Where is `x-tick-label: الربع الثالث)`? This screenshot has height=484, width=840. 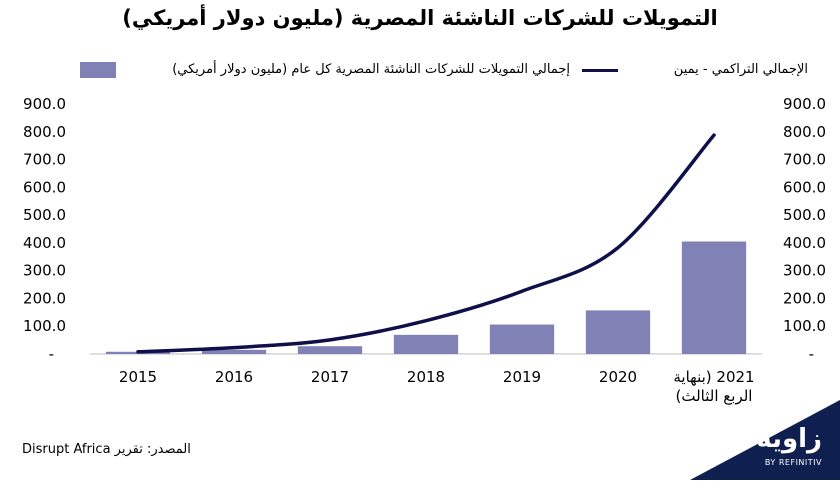
x-tick-label: الربع الثالث) is located at coordinates (714, 396).